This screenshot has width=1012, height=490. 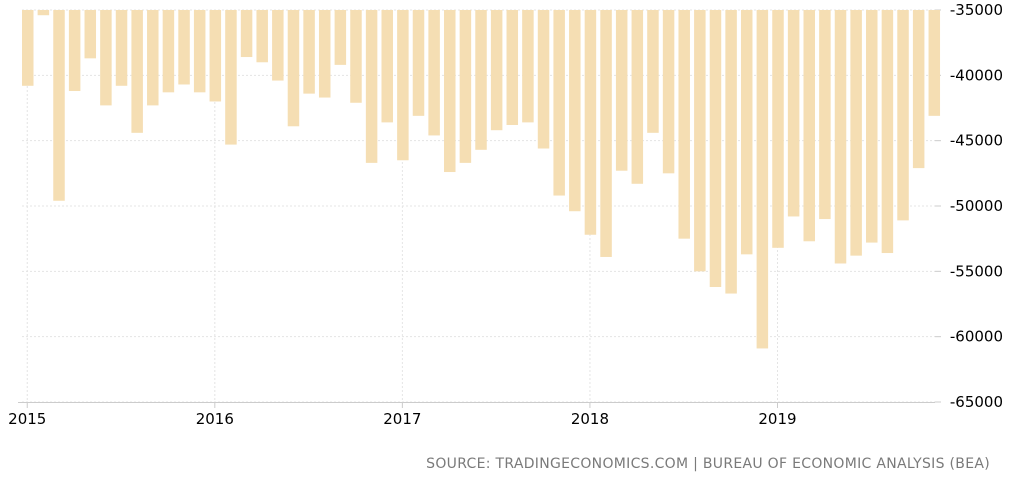 I want to click on x-tick-label: 2018, so click(x=590, y=419).